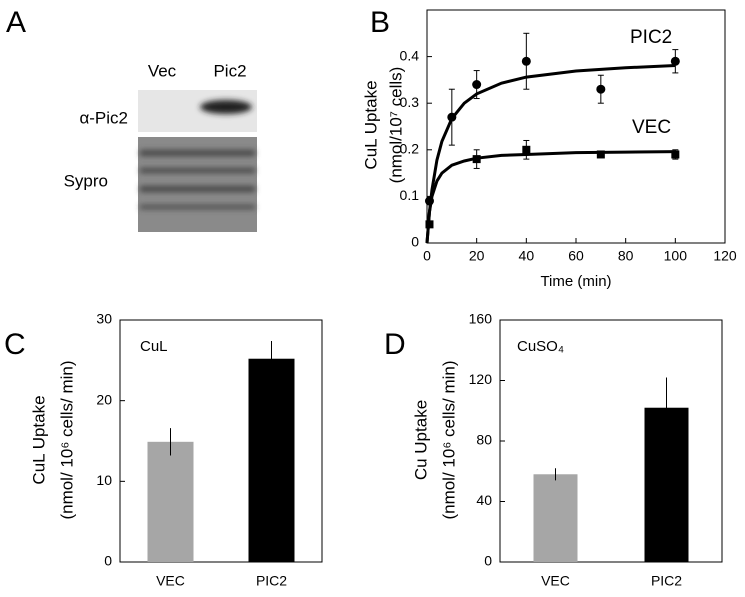 The image size is (745, 597). Describe the element at coordinates (395, 125) in the screenshot. I see `y-axis-label: (nmol/10⁷ cells)` at that location.